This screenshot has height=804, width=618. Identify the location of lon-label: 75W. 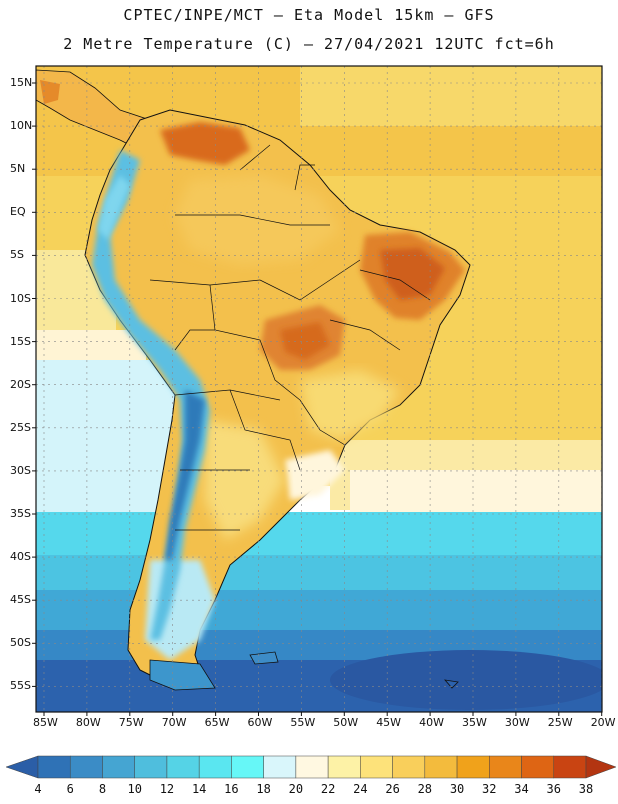
(131, 722).